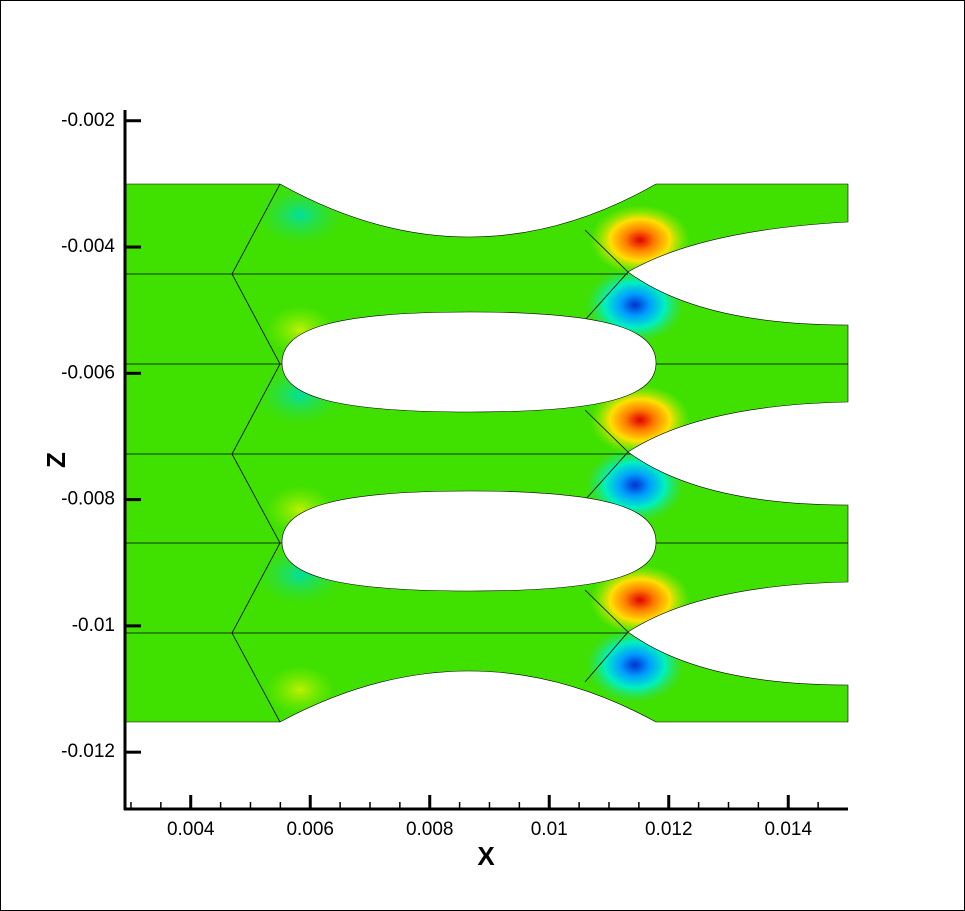 The height and width of the screenshot is (911, 965). I want to click on x-tick-label: 0.006, so click(310, 829).